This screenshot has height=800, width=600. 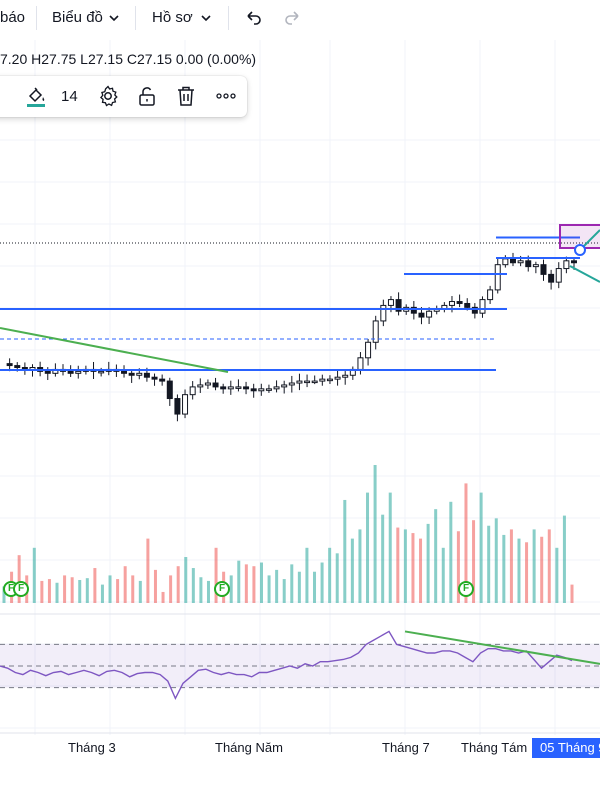 What do you see at coordinates (226, 96) in the screenshot?
I see `more-options-icon` at bounding box center [226, 96].